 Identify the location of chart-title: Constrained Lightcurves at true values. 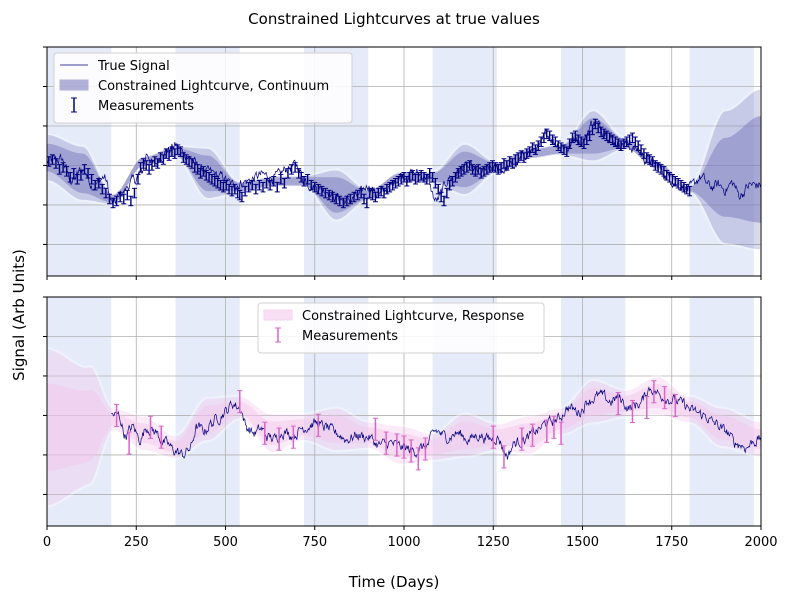
(394, 19).